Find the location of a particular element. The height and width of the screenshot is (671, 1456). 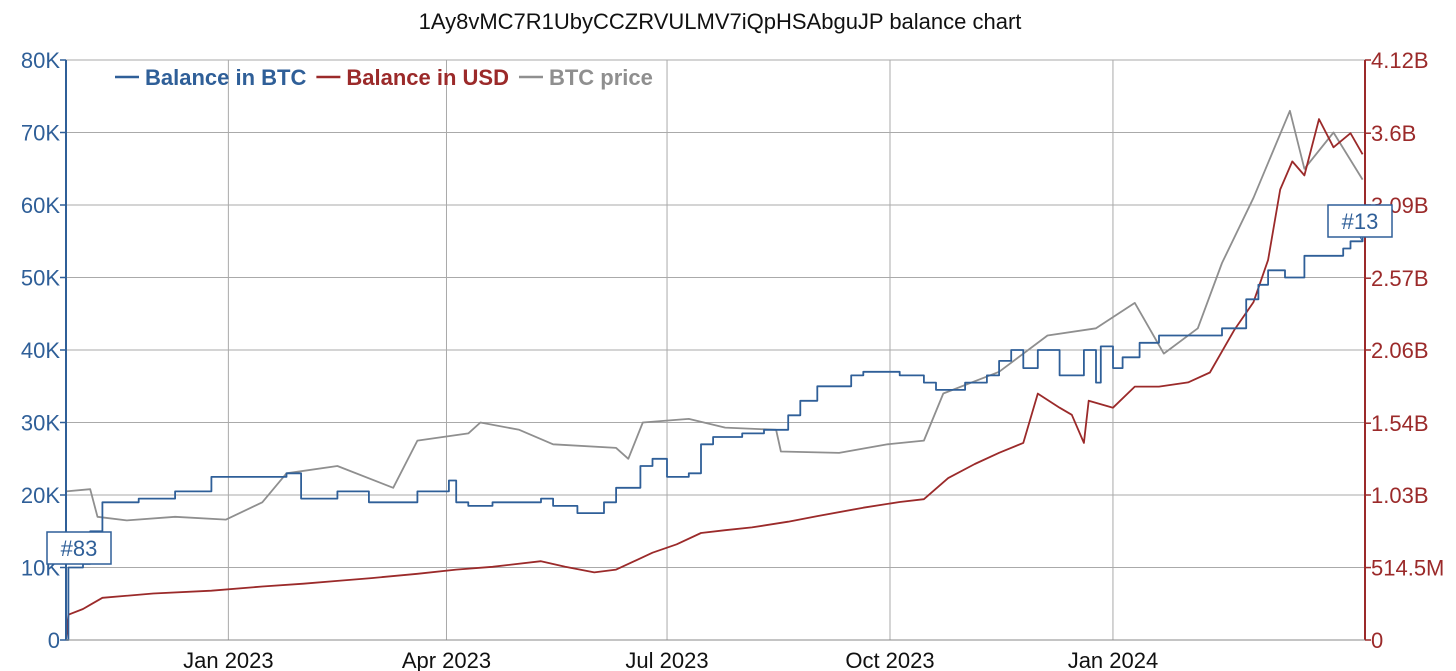

y-right-tick-label: 2.06B is located at coordinates (1400, 350).